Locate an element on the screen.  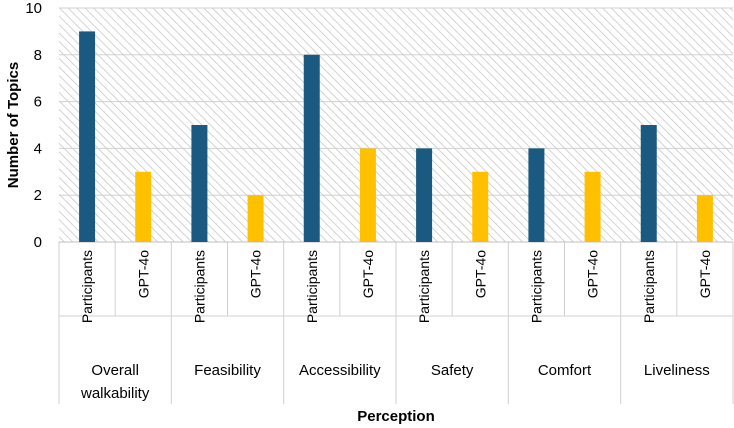
y-tick-label: 0 is located at coordinates (38, 242).